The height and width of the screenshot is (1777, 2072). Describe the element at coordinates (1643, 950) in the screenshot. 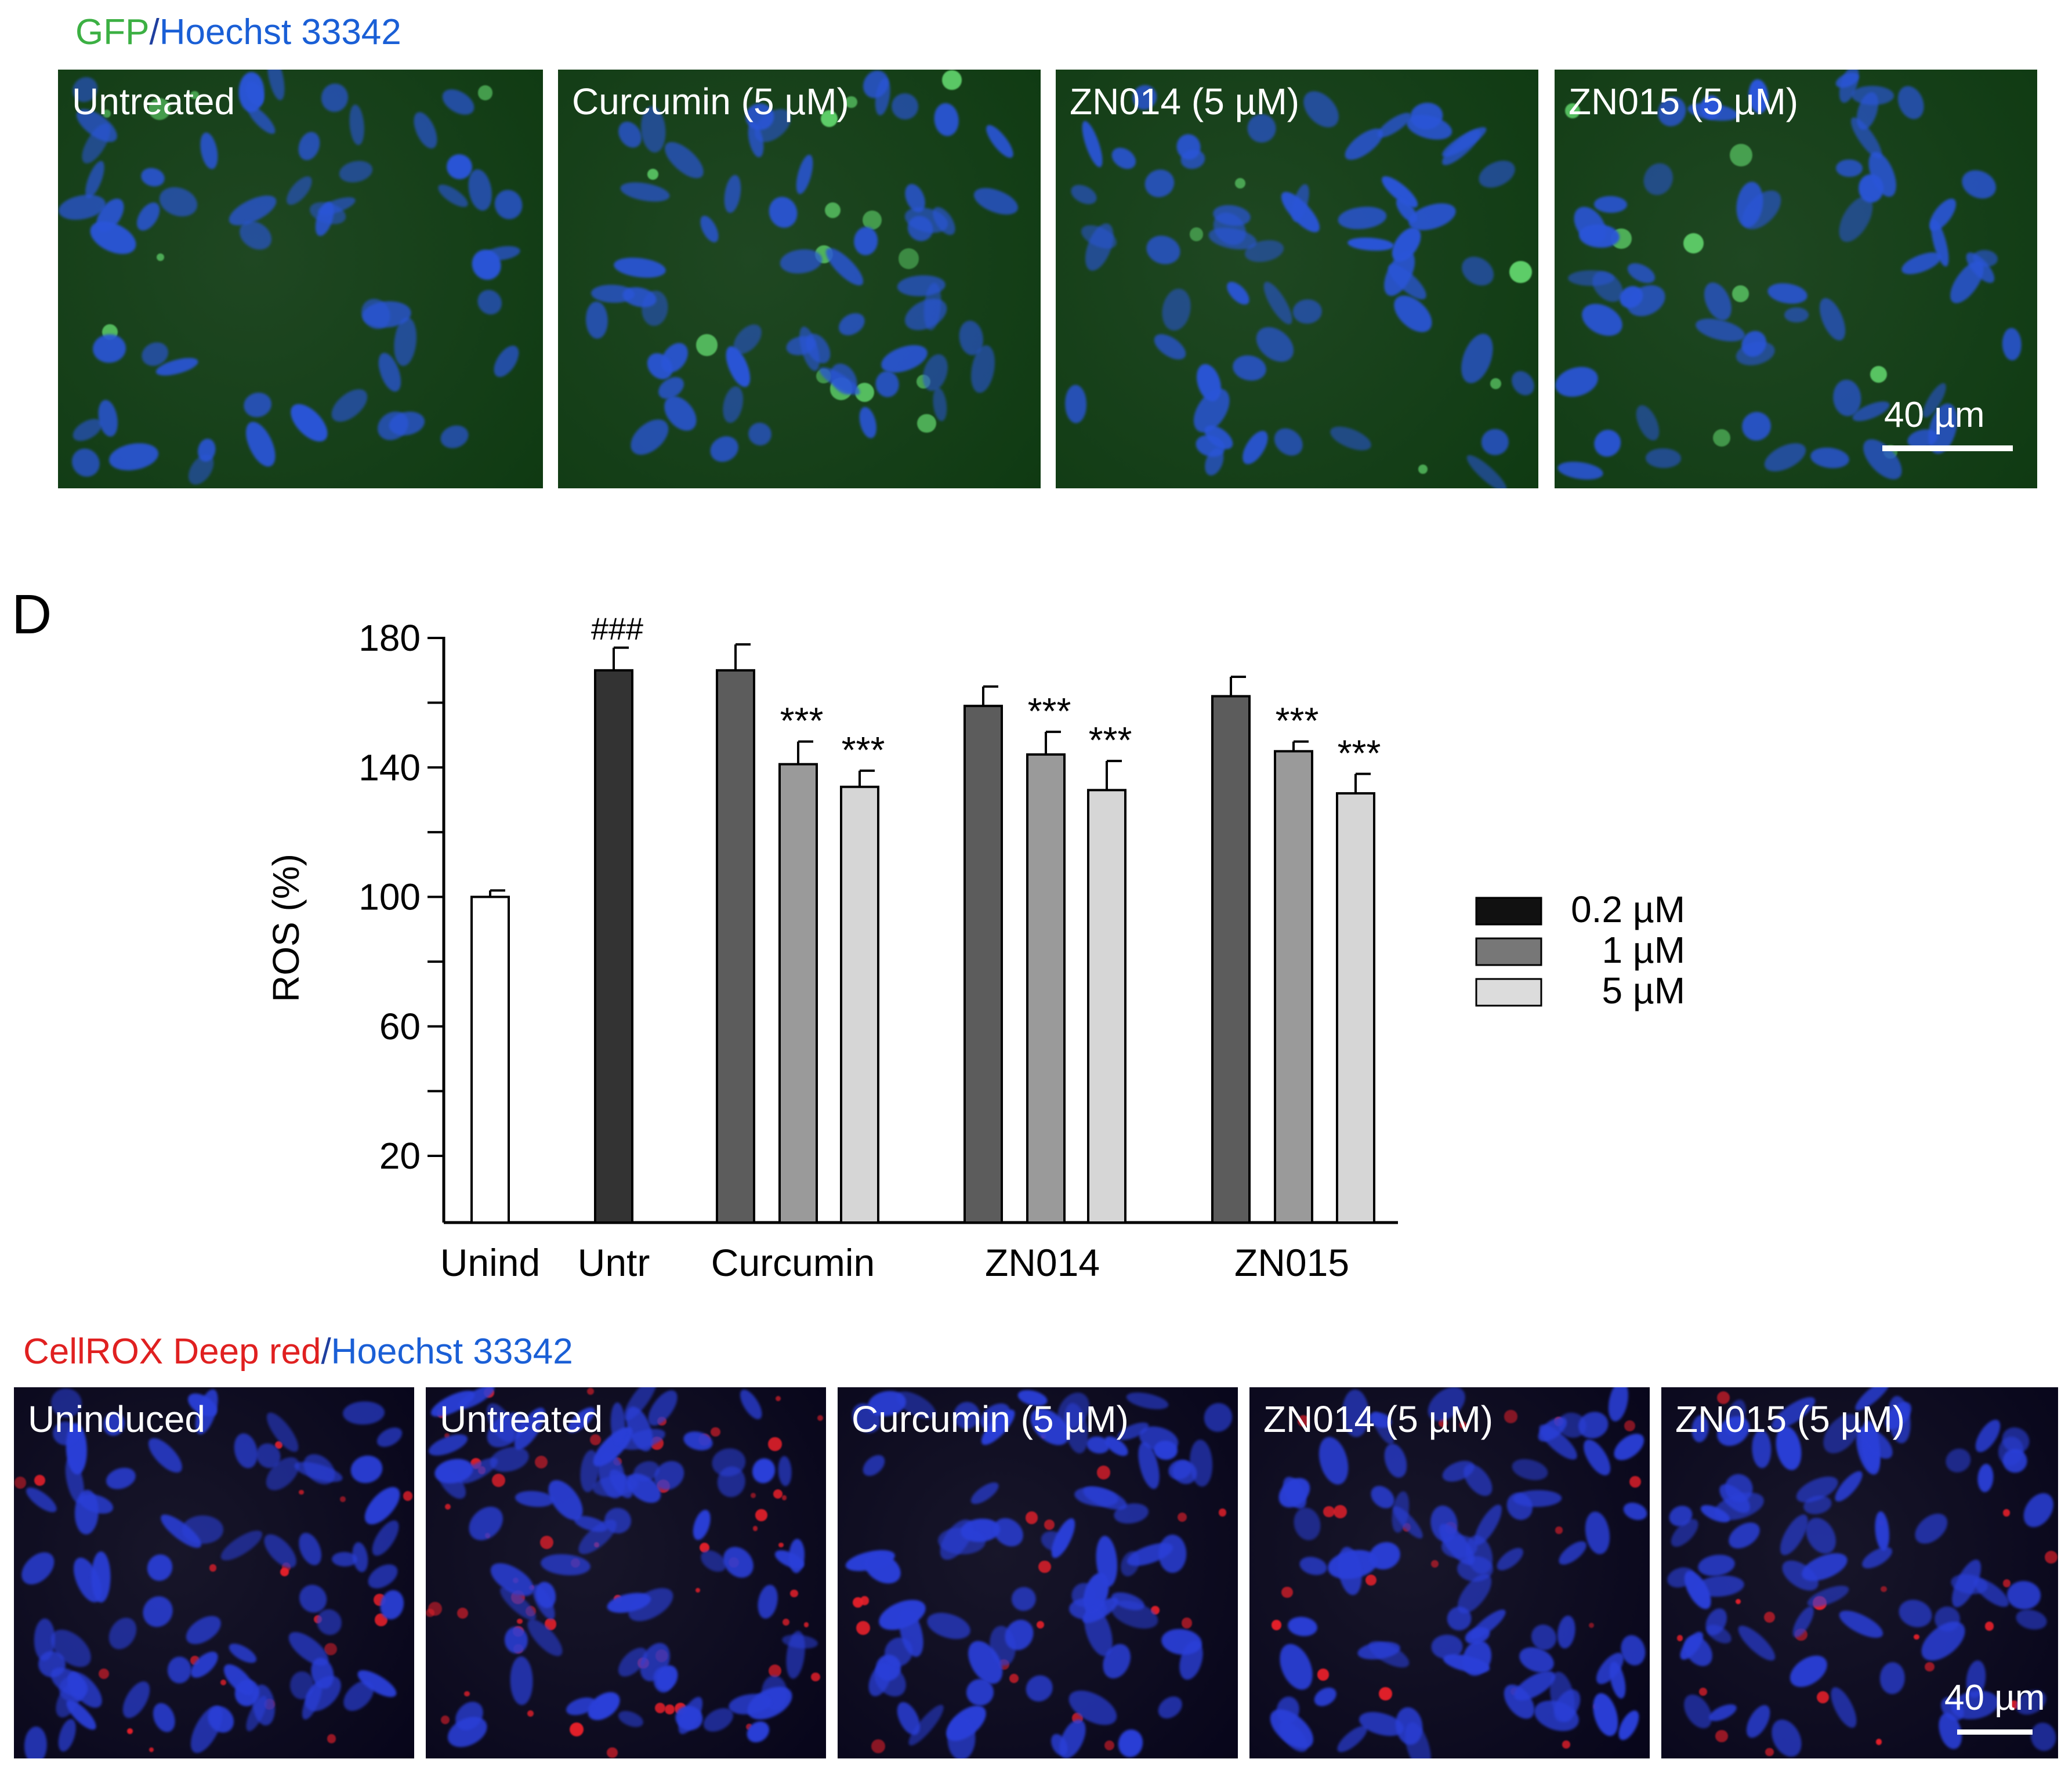

I see `legend-label: 1 µM` at that location.